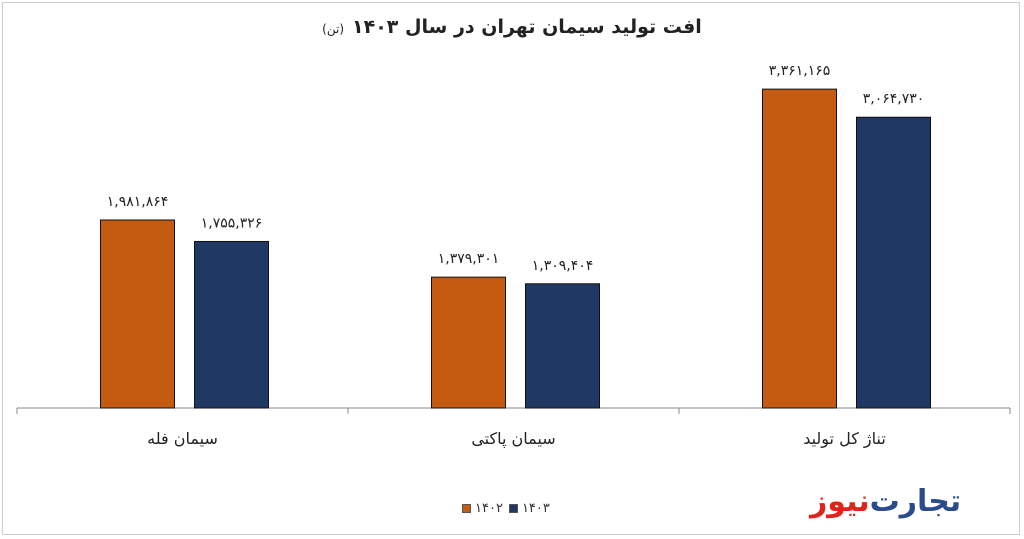 This screenshot has height=539, width=1024. I want to click on data-label-۱۴۰۳-2: ۳,۰۶۴,۷۳۰, so click(894, 99).